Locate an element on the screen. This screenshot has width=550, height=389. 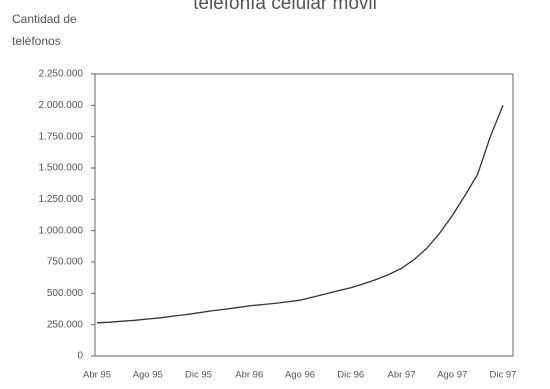
x-tick-label: Ago 95 is located at coordinates (148, 375).